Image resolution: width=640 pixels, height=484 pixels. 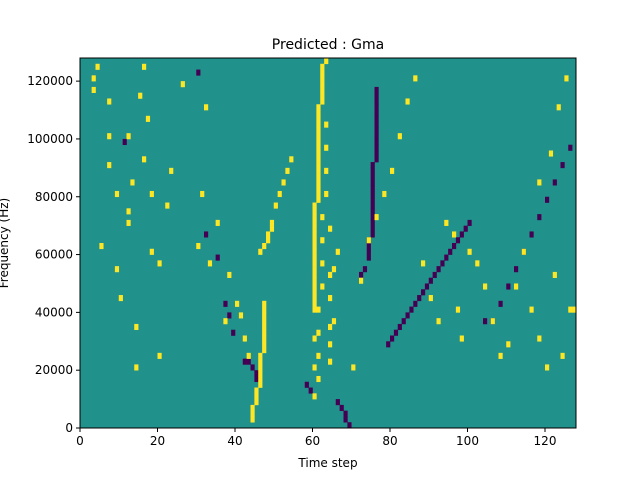 What do you see at coordinates (50, 81) in the screenshot?
I see `y-tick-label: 120000` at bounding box center [50, 81].